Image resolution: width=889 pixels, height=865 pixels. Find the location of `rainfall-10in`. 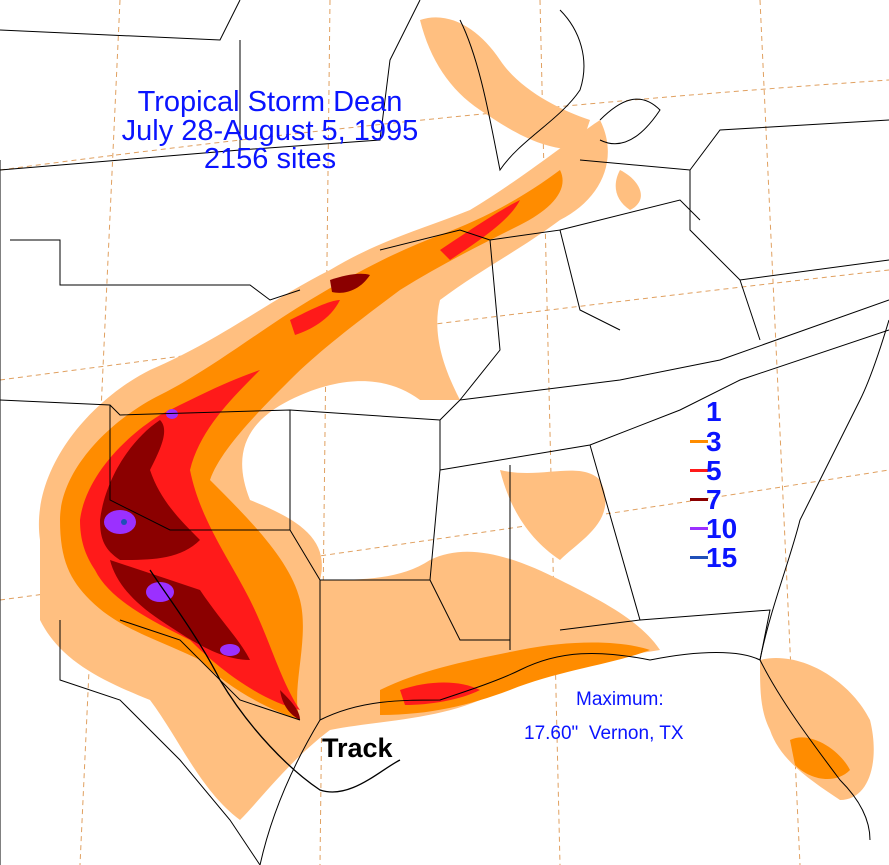

rainfall-10in is located at coordinates (172, 532).